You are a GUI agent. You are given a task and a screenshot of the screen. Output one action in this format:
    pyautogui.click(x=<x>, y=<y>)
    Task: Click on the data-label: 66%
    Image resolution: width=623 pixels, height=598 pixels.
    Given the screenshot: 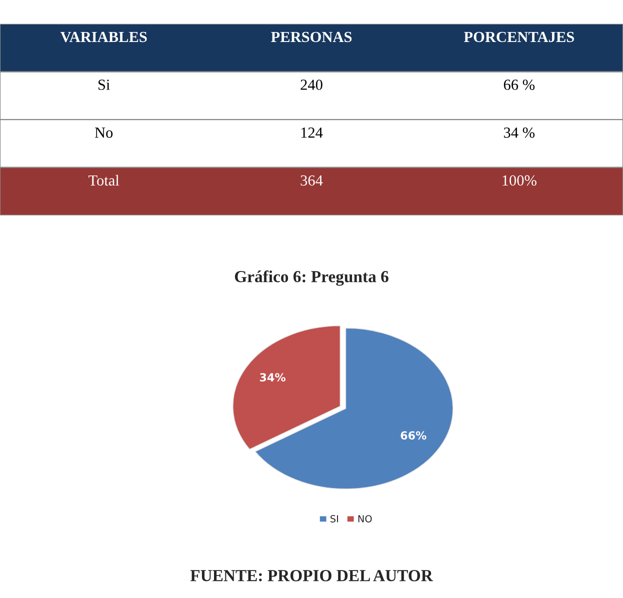 What is the action you would take?
    pyautogui.click(x=413, y=435)
    